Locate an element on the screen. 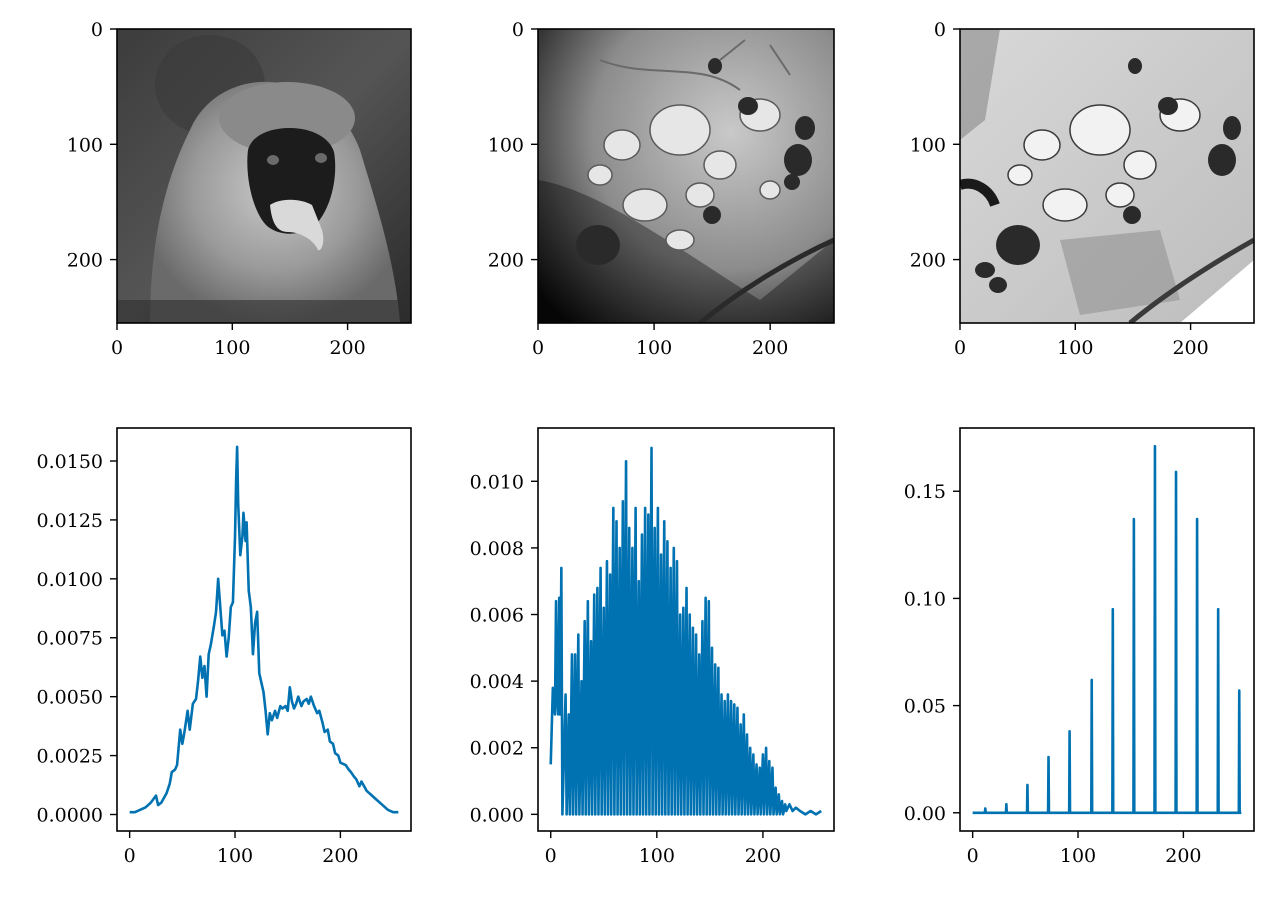  y-tick-label: 0.0150 is located at coordinates (70, 462).